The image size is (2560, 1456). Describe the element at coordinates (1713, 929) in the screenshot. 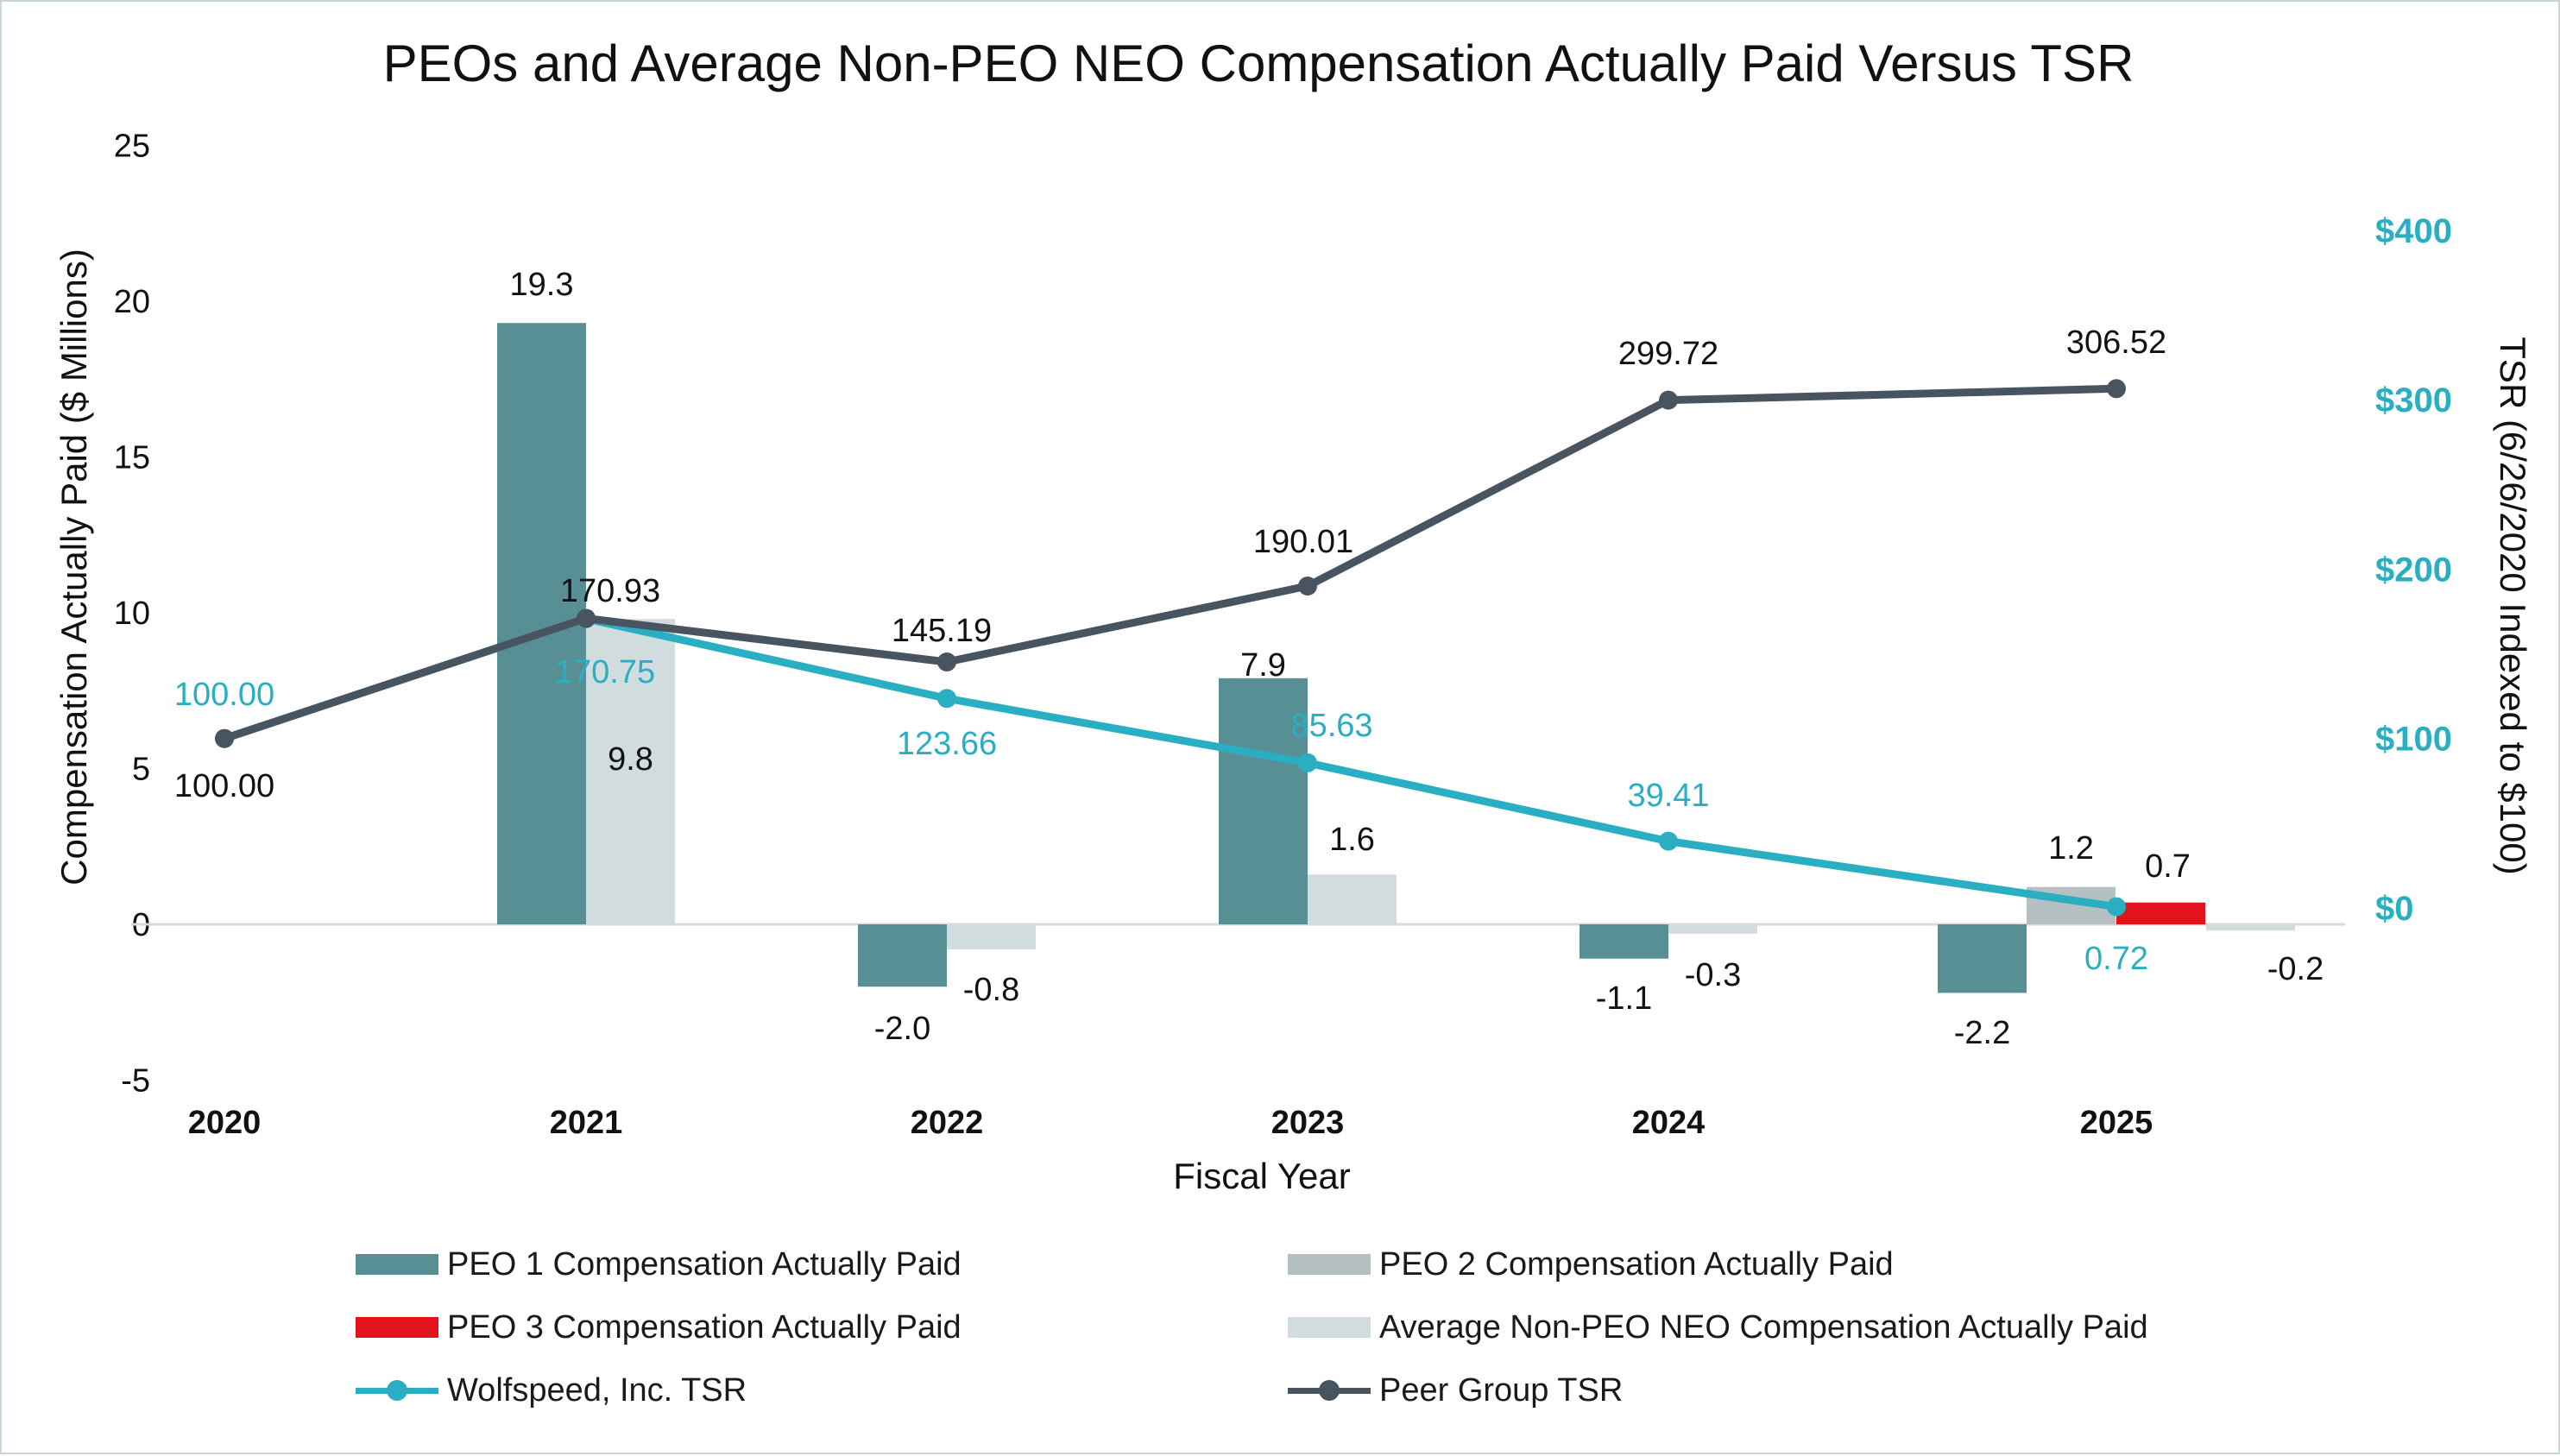

I see `bar-avg-2024` at that location.